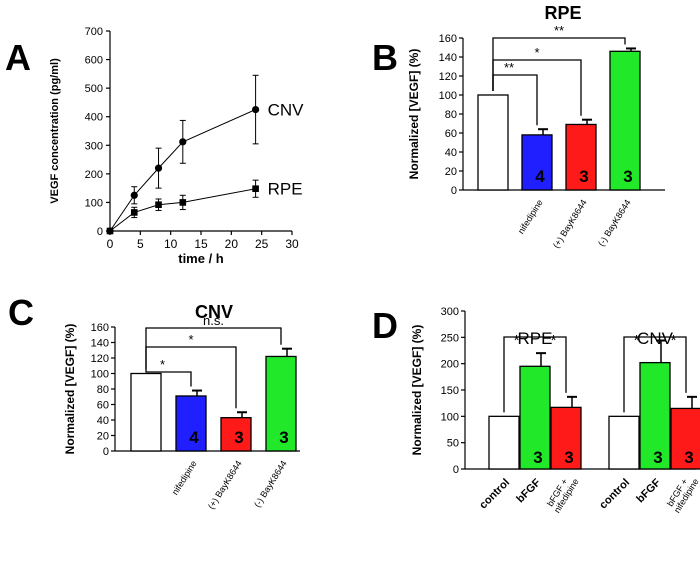 The height and width of the screenshot is (561, 700). What do you see at coordinates (493, 142) in the screenshot?
I see `bar-control` at bounding box center [493, 142].